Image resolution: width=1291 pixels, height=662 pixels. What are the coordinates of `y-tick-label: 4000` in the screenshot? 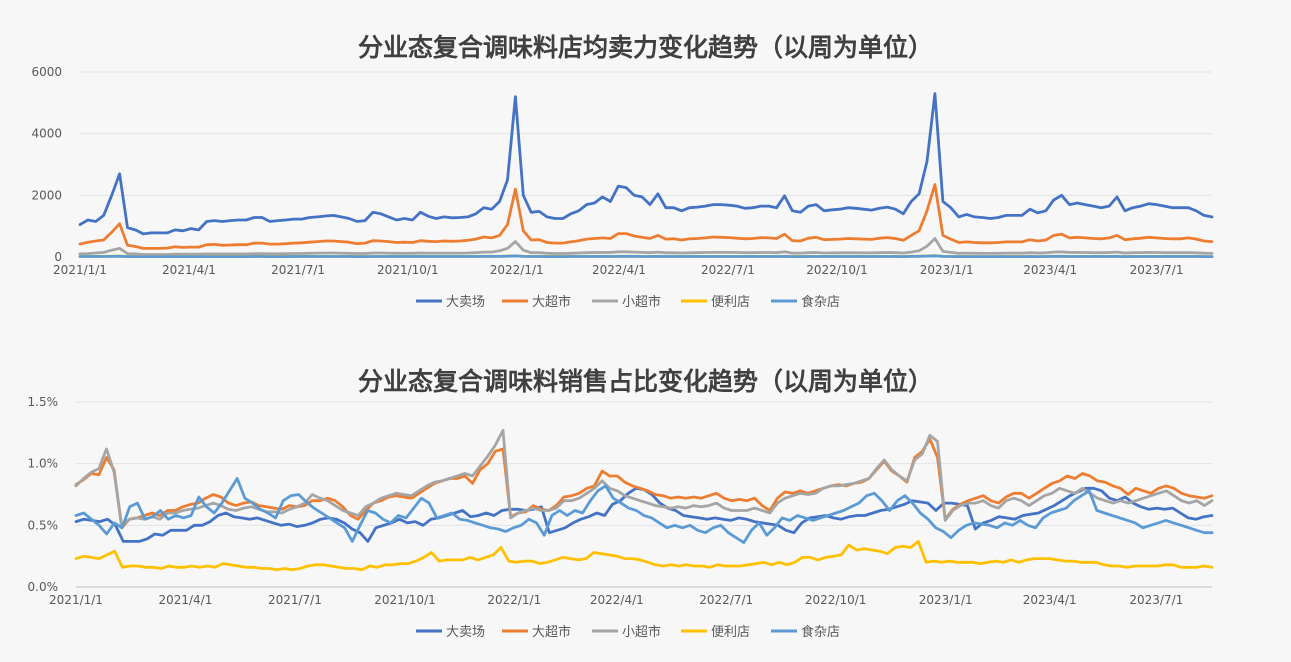 It's located at (46, 134).